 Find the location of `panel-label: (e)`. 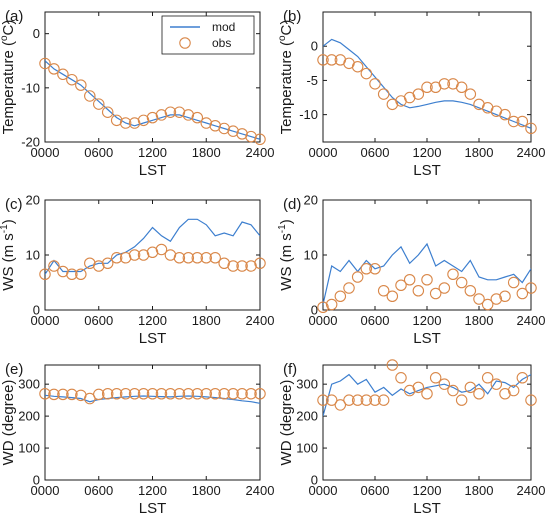

panel-label: (e) is located at coordinates (14, 369).